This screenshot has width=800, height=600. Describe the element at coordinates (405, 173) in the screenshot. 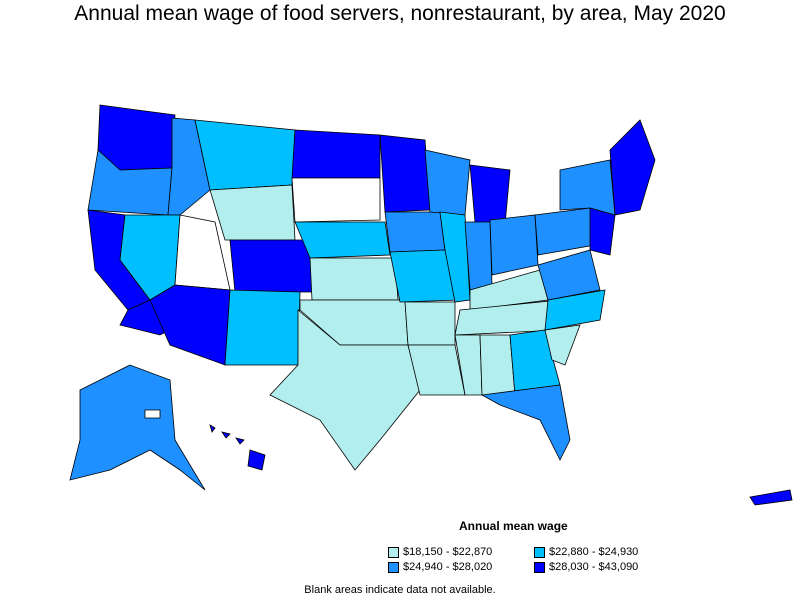

I see `region-minnesota` at that location.